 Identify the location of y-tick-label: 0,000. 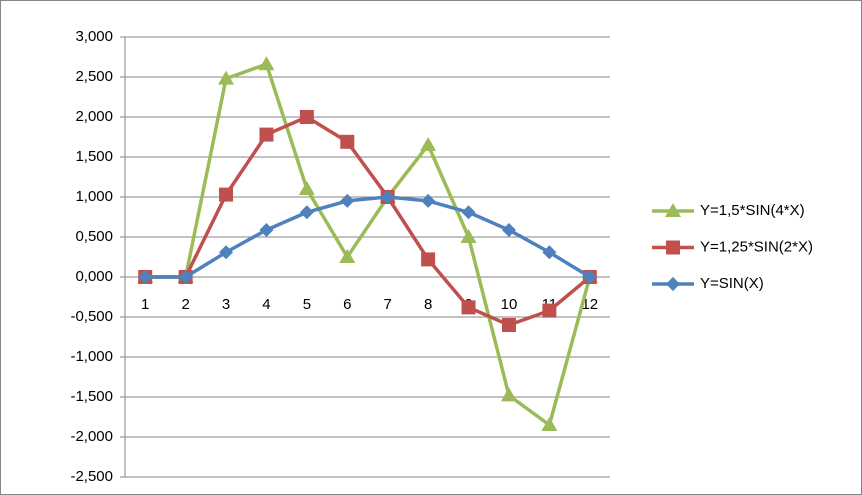
(94, 276).